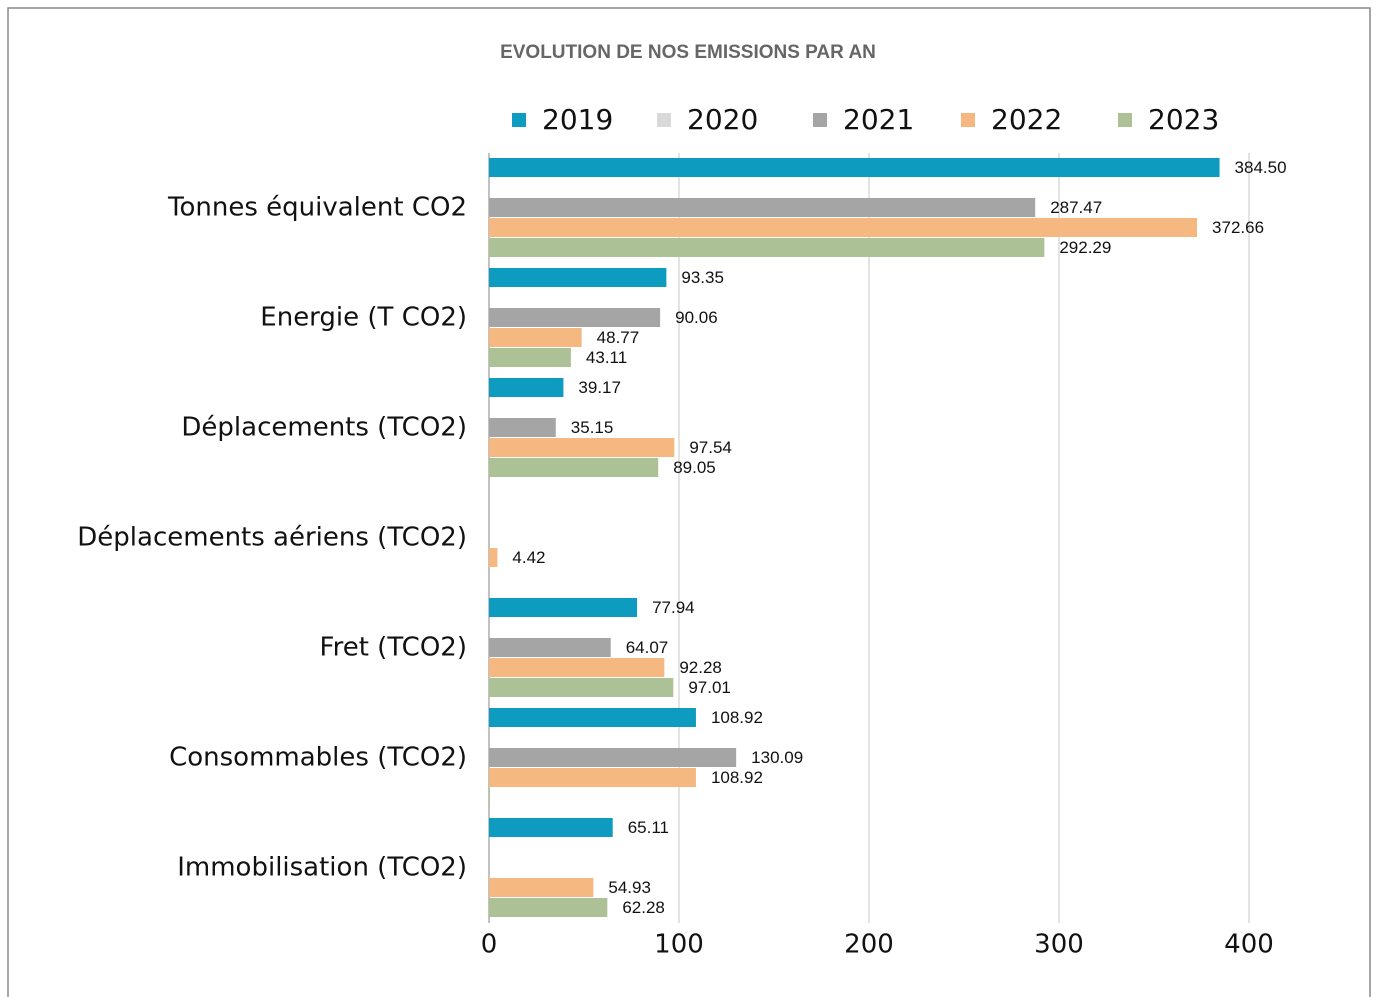  What do you see at coordinates (1261, 167) in the screenshot?
I see `data-label: 384.50` at bounding box center [1261, 167].